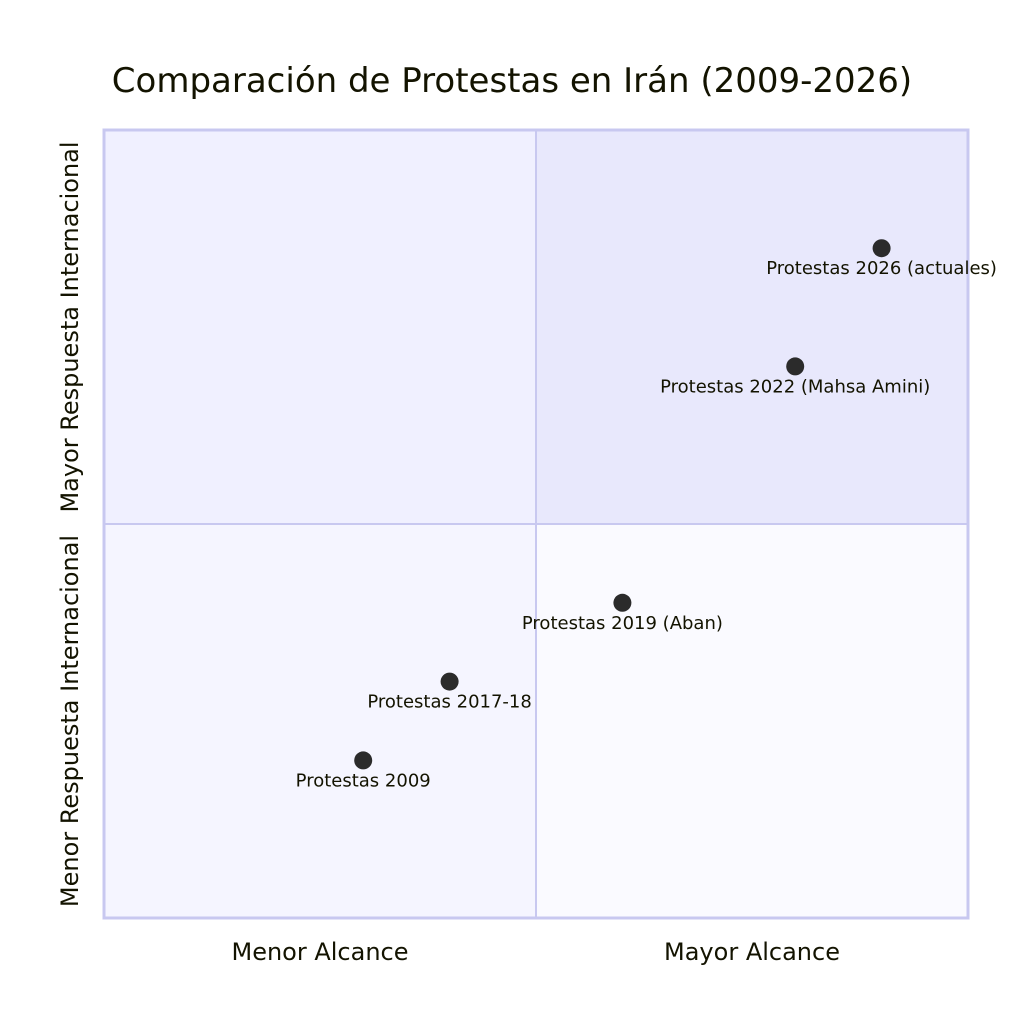 This screenshot has height=1024, width=1024. What do you see at coordinates (70, 721) in the screenshot?
I see `y-axis-bottom-label: Menor Respuesta Internacional` at bounding box center [70, 721].